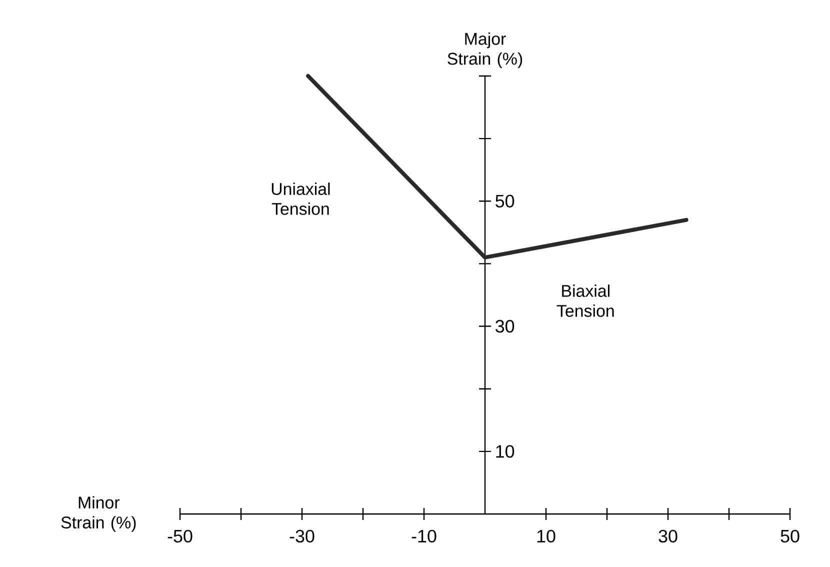  What do you see at coordinates (546, 536) in the screenshot?
I see `x-tick-label: 10` at bounding box center [546, 536].